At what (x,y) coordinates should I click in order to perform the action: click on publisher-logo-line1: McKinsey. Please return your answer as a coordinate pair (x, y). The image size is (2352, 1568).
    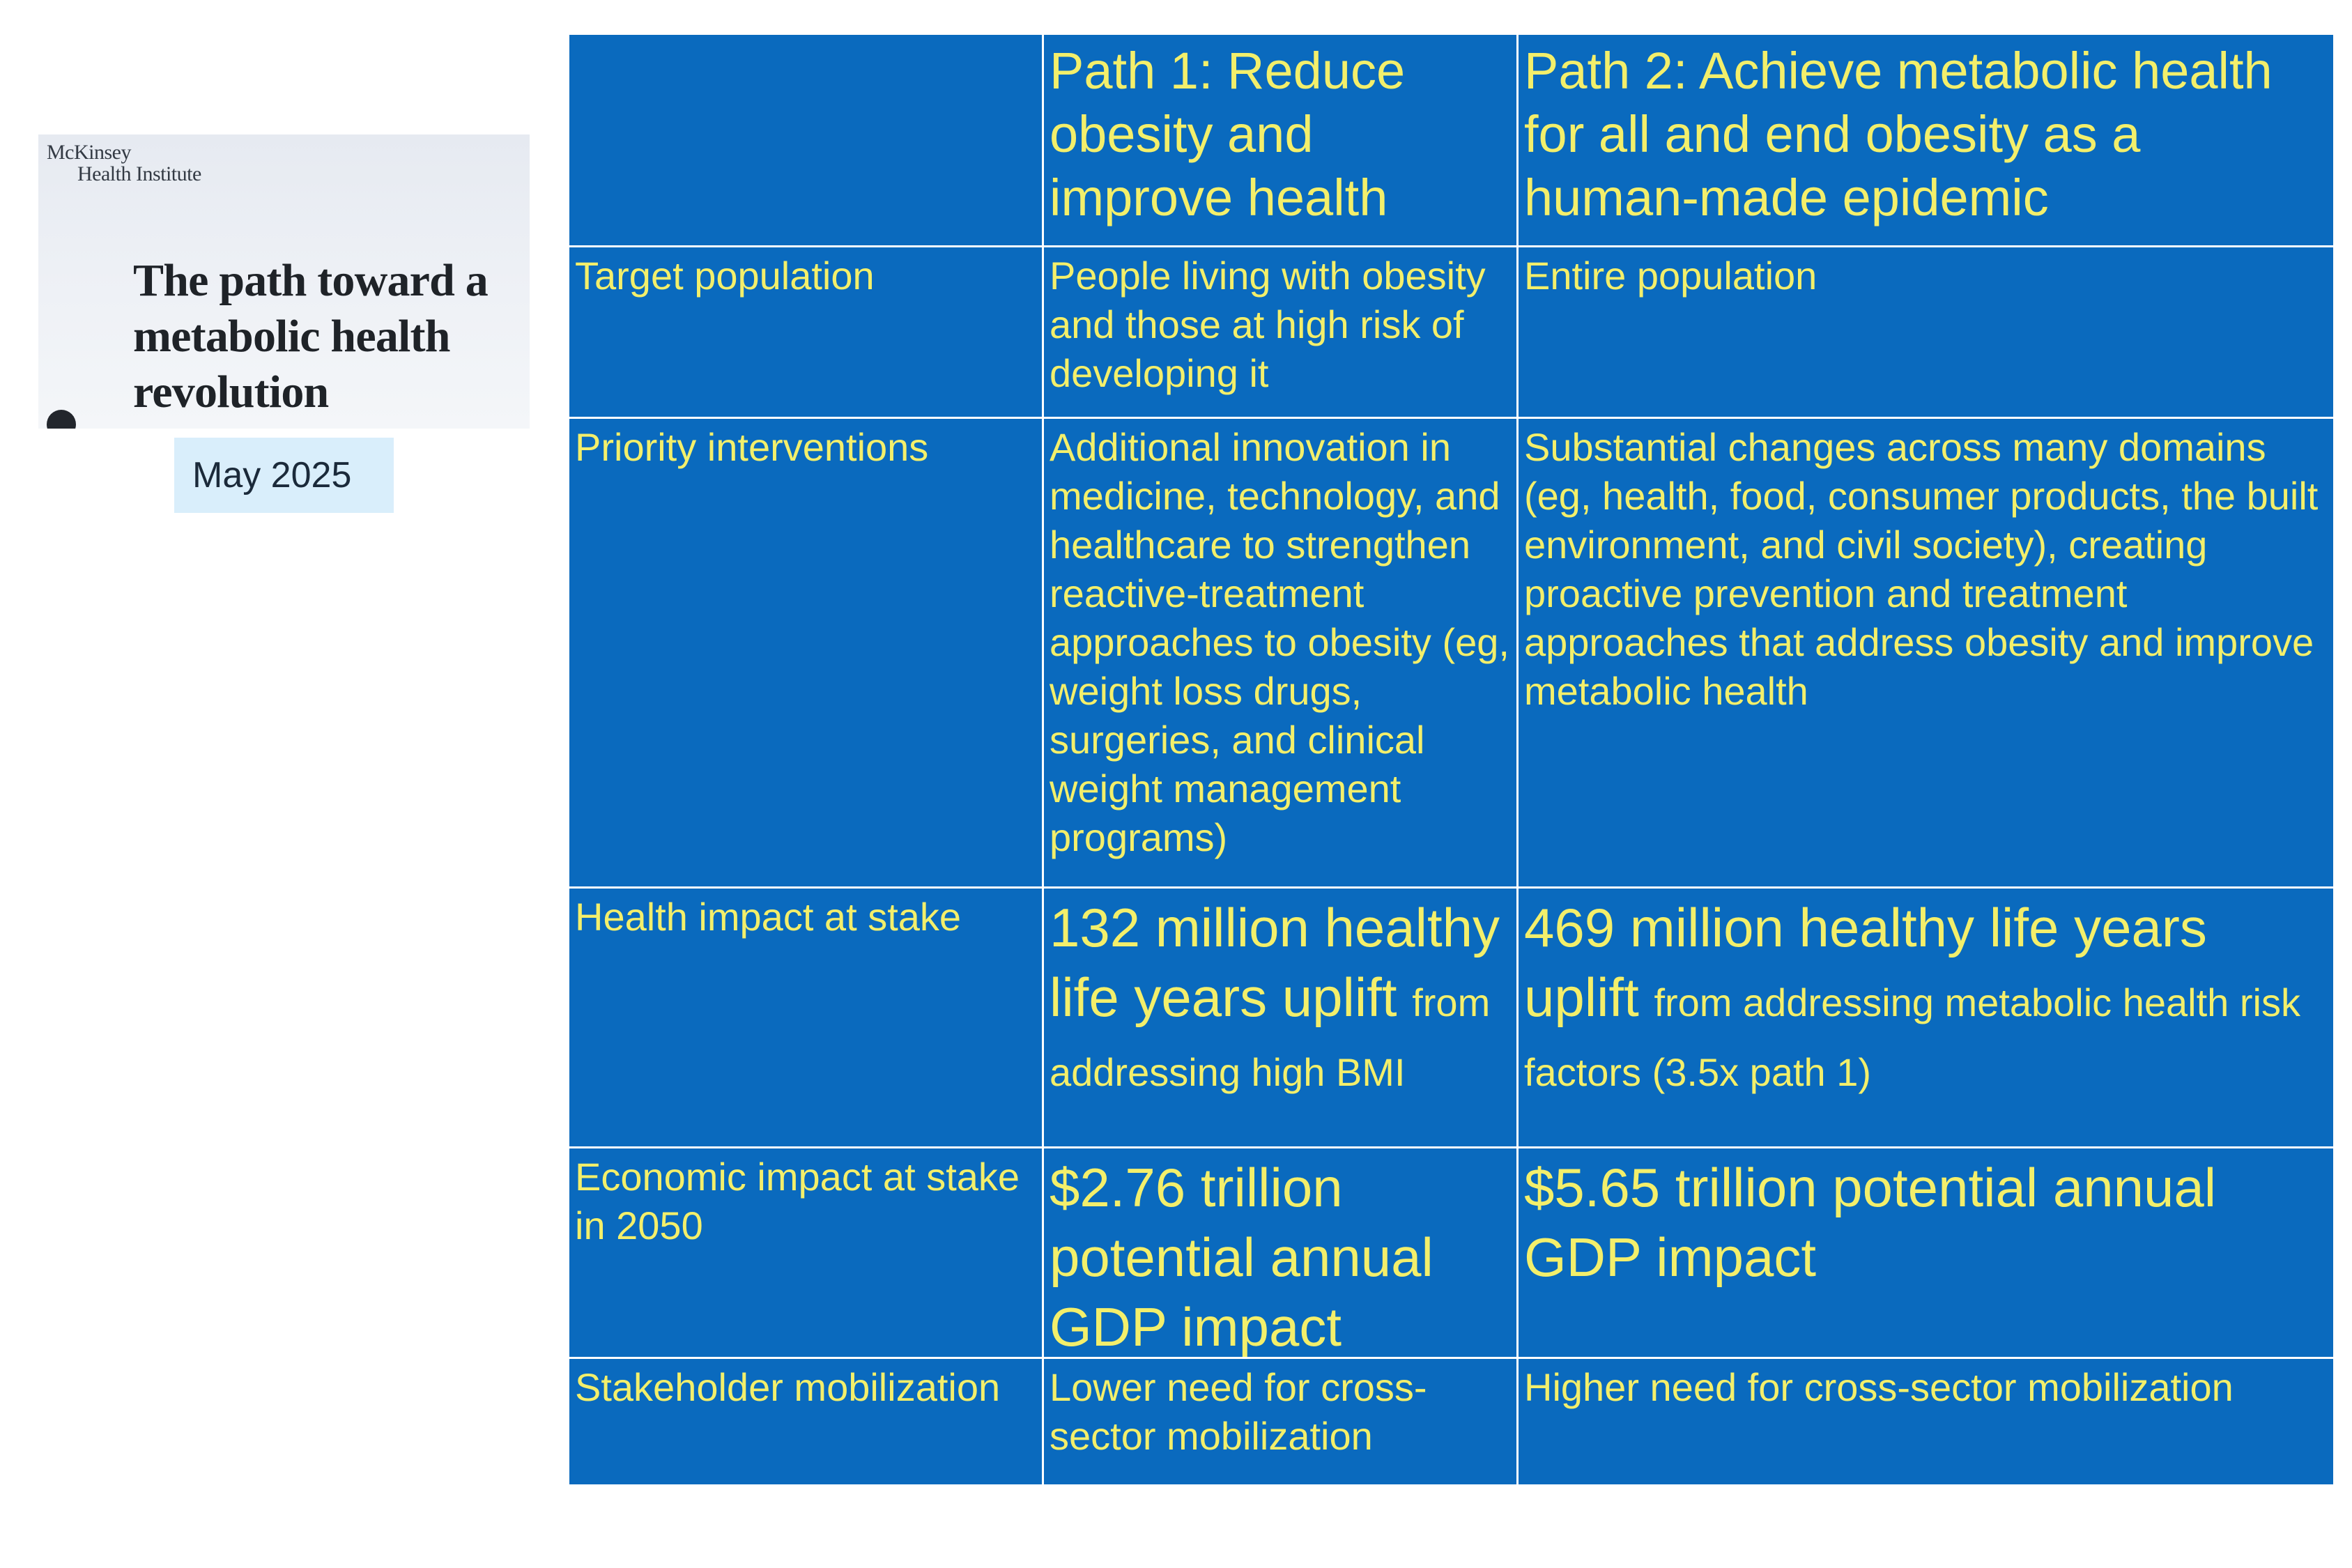
    Looking at the image, I should click on (89, 152).